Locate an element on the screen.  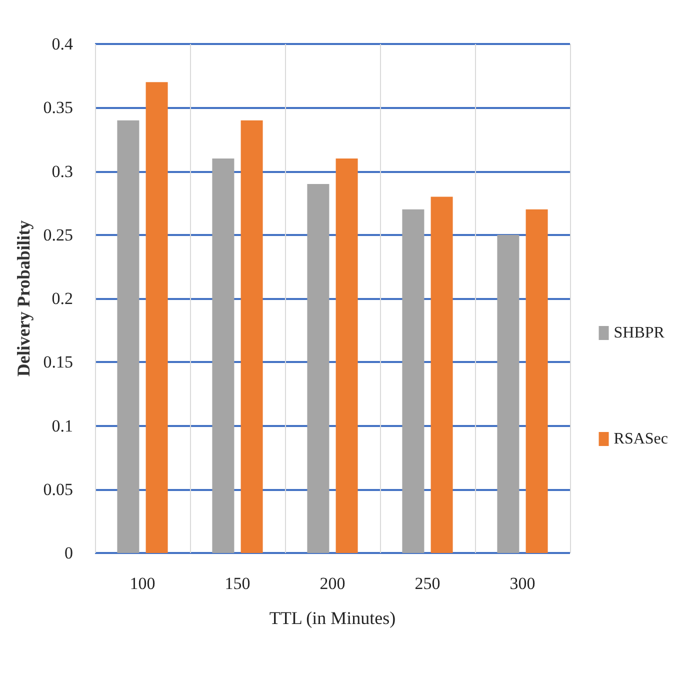
y-tick-label: 0 is located at coordinates (68, 553).